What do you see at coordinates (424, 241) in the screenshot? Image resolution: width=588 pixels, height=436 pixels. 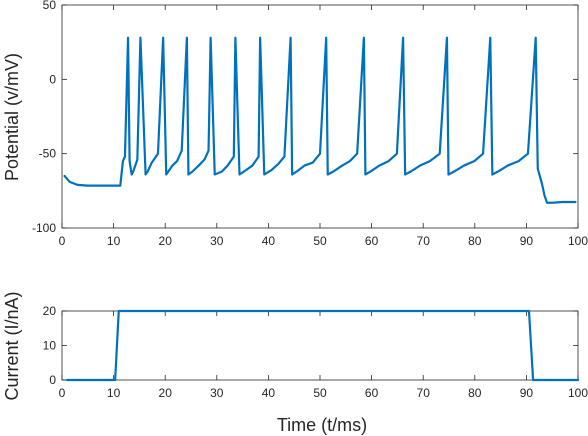 I see `potential-xtick-label: 70` at bounding box center [424, 241].